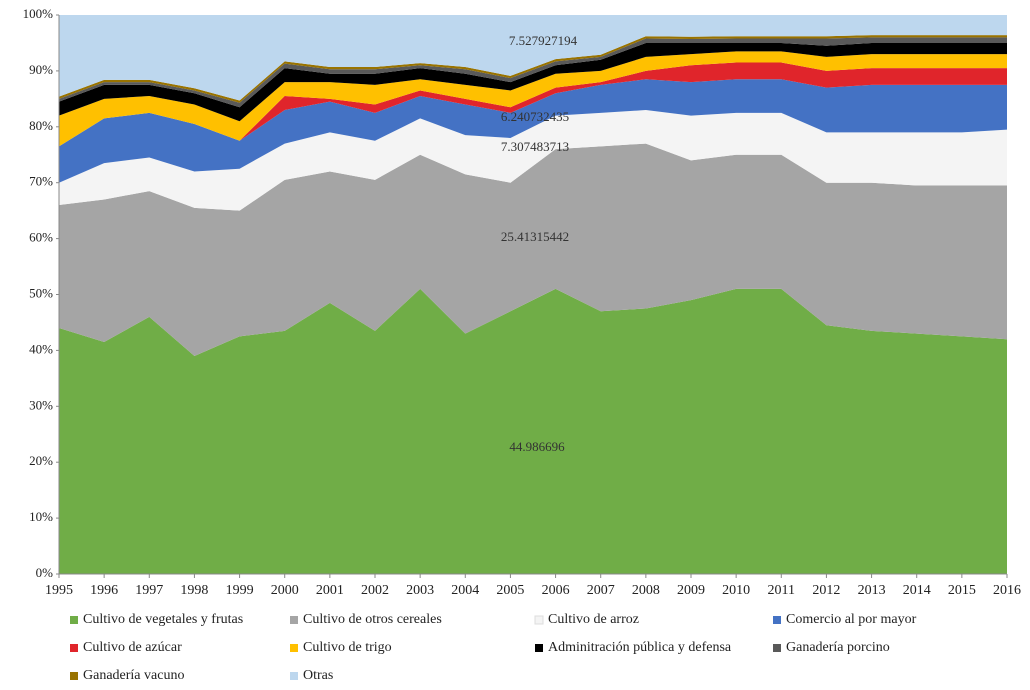 This screenshot has height=690, width=1030. Describe the element at coordinates (375, 590) in the screenshot. I see `x-tick-label: 2002` at that location.